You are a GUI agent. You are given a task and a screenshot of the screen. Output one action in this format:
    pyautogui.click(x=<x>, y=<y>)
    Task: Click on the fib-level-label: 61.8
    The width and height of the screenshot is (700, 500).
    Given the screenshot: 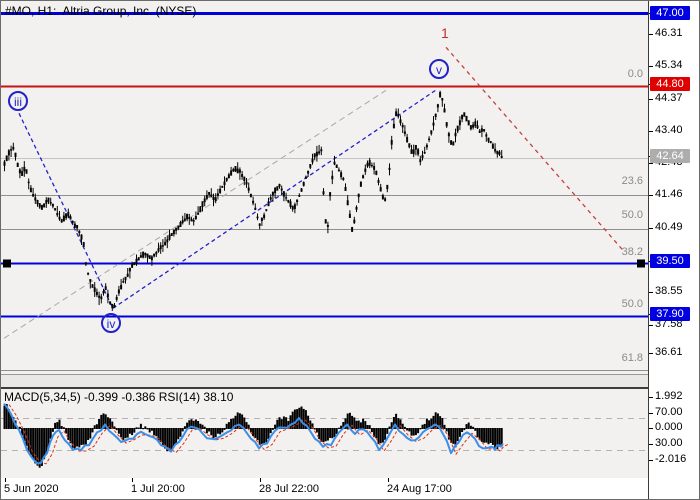 What is the action you would take?
    pyautogui.click(x=632, y=358)
    